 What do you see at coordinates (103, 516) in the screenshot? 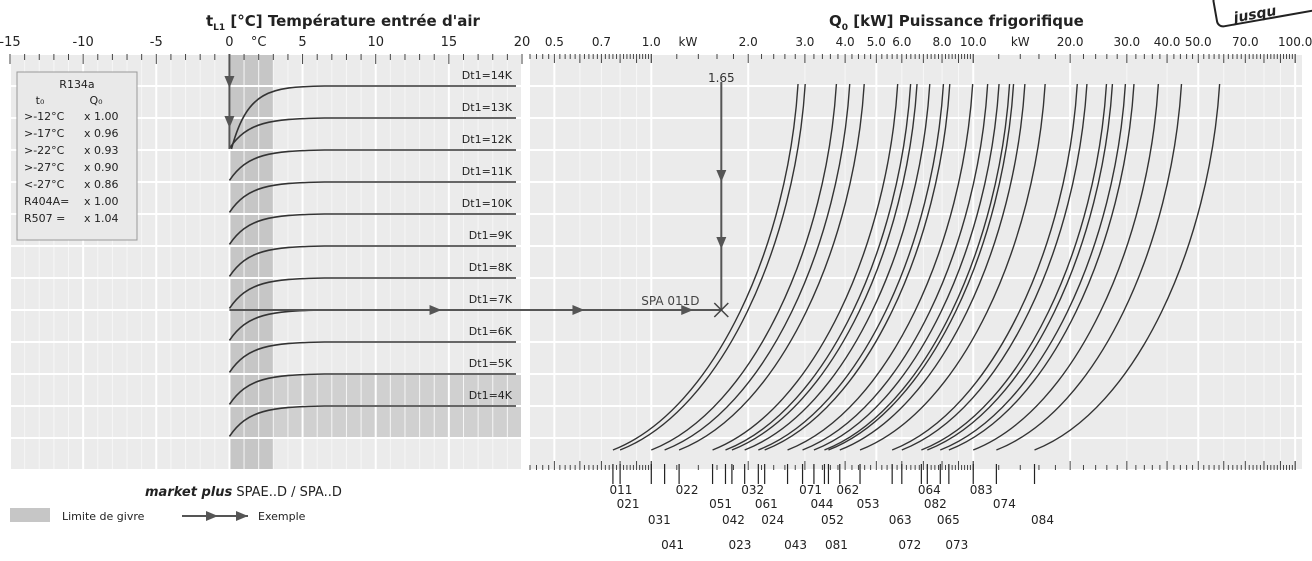
I see `frost-legend-label: Limite de givre` at bounding box center [103, 516].